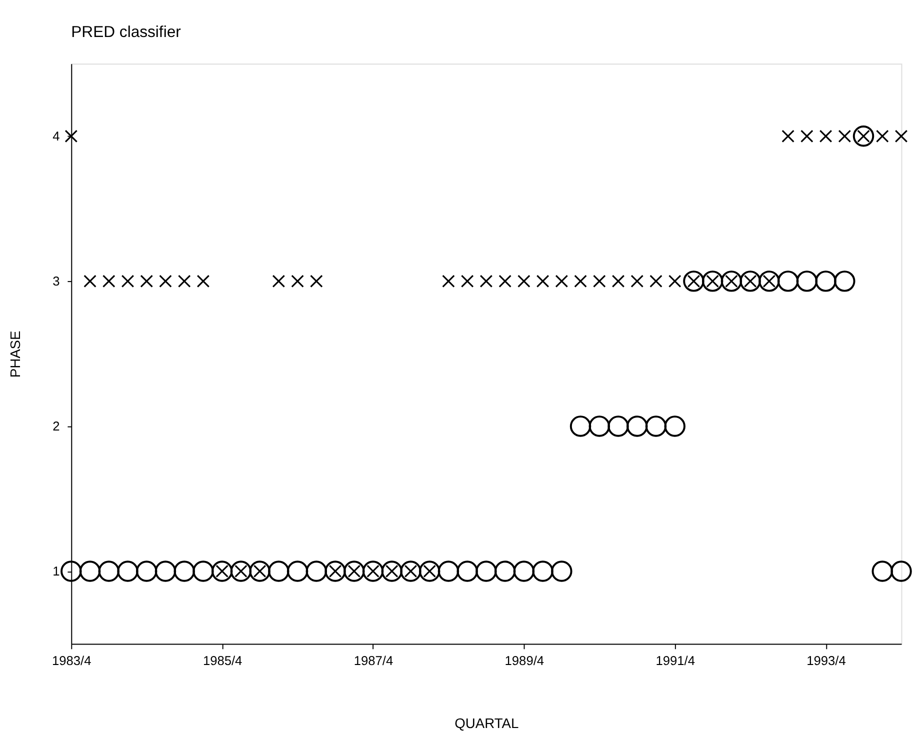 This screenshot has height=750, width=921. What do you see at coordinates (56, 136) in the screenshot?
I see `y-tick-label: 4` at bounding box center [56, 136].